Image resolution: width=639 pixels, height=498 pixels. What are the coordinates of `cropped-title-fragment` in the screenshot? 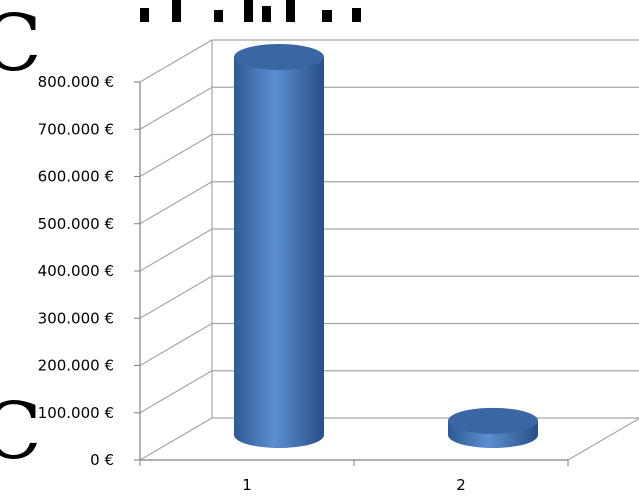 It's located at (250, 11).